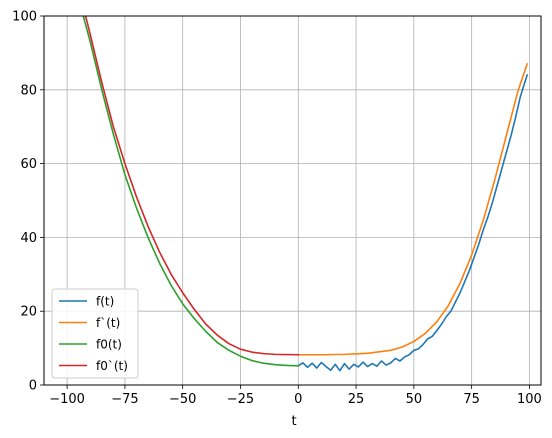 This screenshot has width=552, height=438. I want to click on y-axis-ticks: 0 20 40 60 80 100, so click(28, 202).